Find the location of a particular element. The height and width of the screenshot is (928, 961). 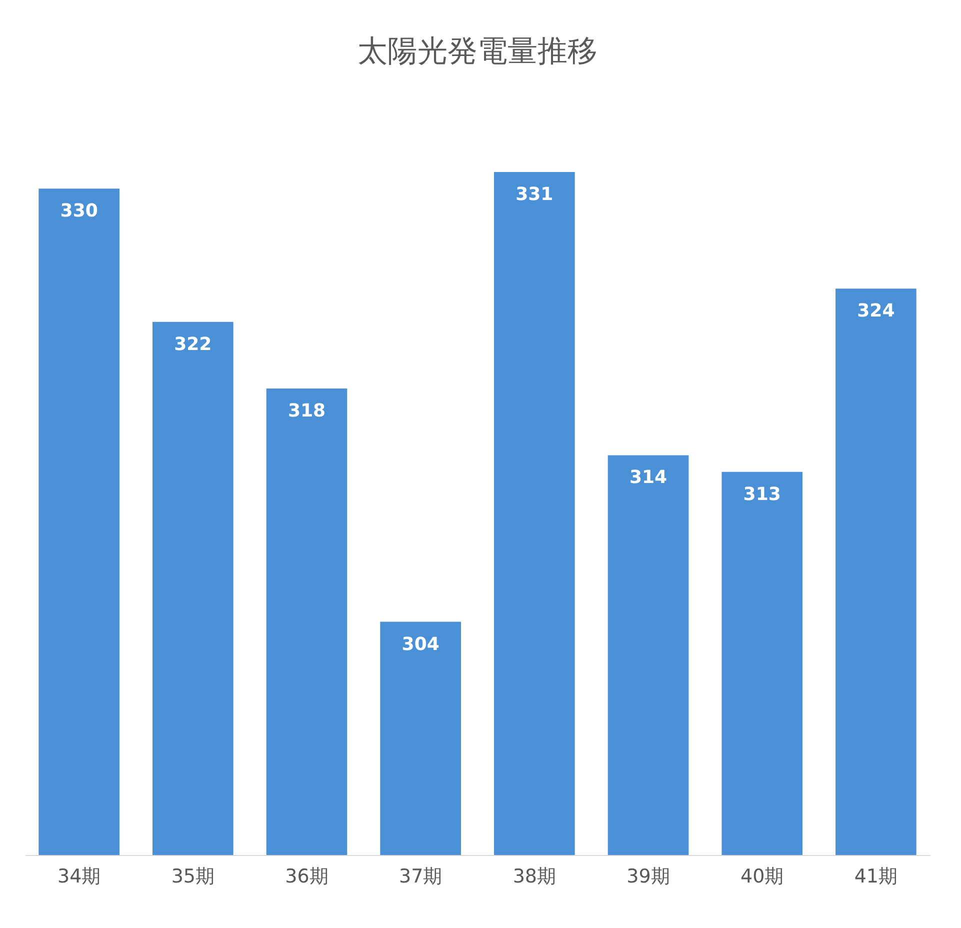

data-label: 331 is located at coordinates (535, 194).